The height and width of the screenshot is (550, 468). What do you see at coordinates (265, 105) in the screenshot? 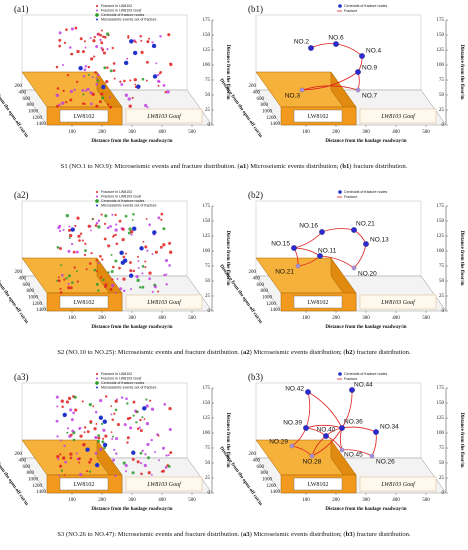
I see `depth-tick-label: 800` at bounding box center [265, 105].